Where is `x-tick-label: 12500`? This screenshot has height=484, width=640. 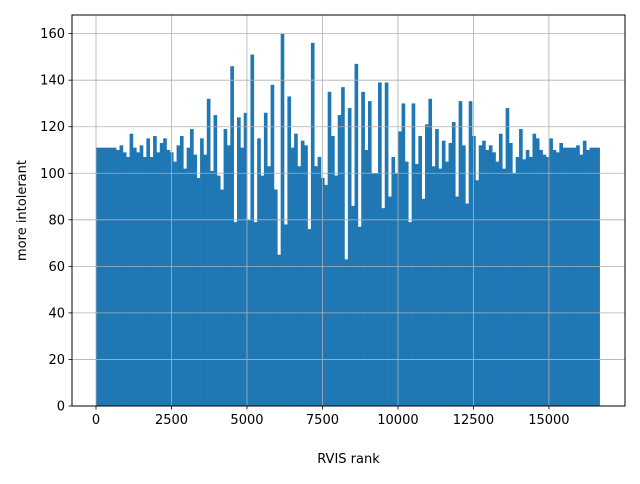 x-tick-label: 12500 is located at coordinates (473, 420).